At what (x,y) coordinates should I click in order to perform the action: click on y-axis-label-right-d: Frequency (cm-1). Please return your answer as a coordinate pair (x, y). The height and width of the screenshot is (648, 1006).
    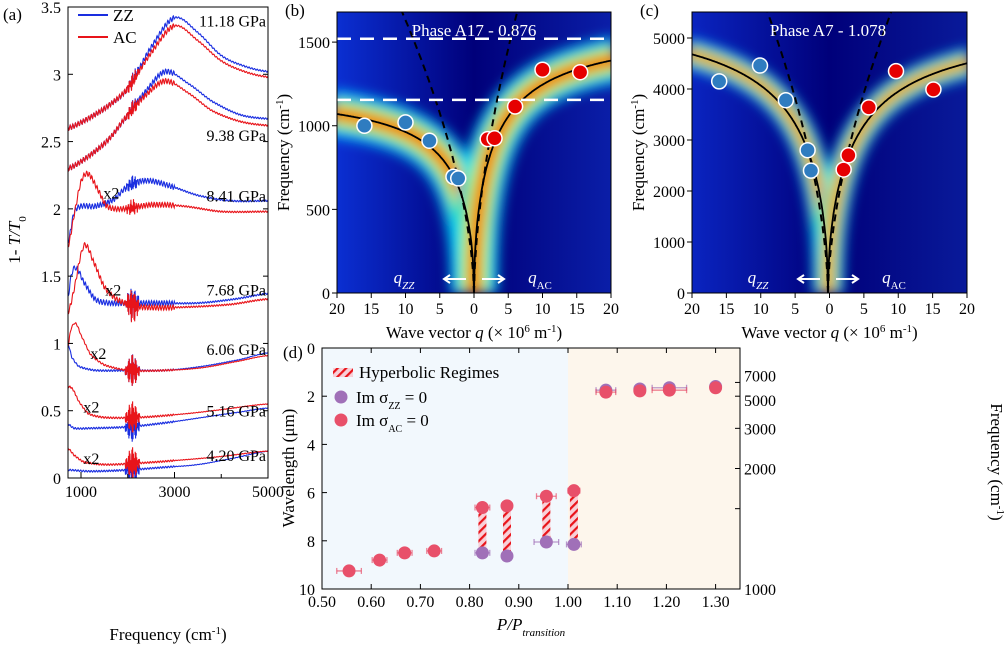
    Looking at the image, I should click on (996, 461).